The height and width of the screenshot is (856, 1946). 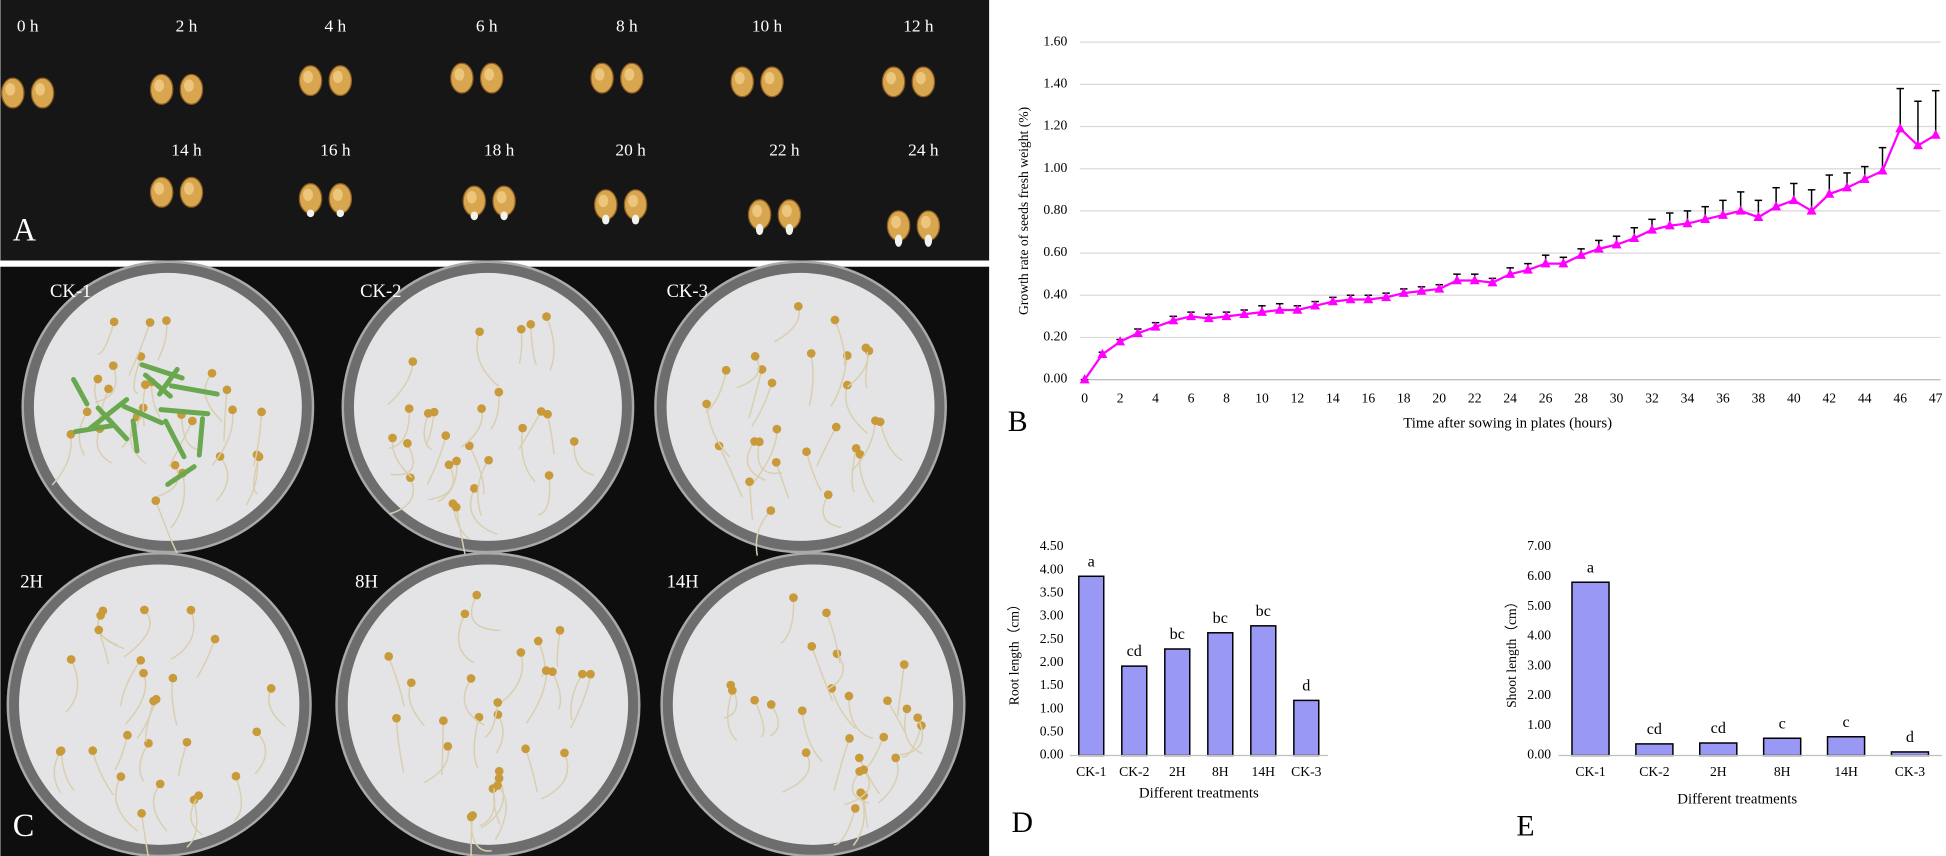 What do you see at coordinates (1306, 771) in the screenshot?
I see `x-tick-label: CK-3` at bounding box center [1306, 771].